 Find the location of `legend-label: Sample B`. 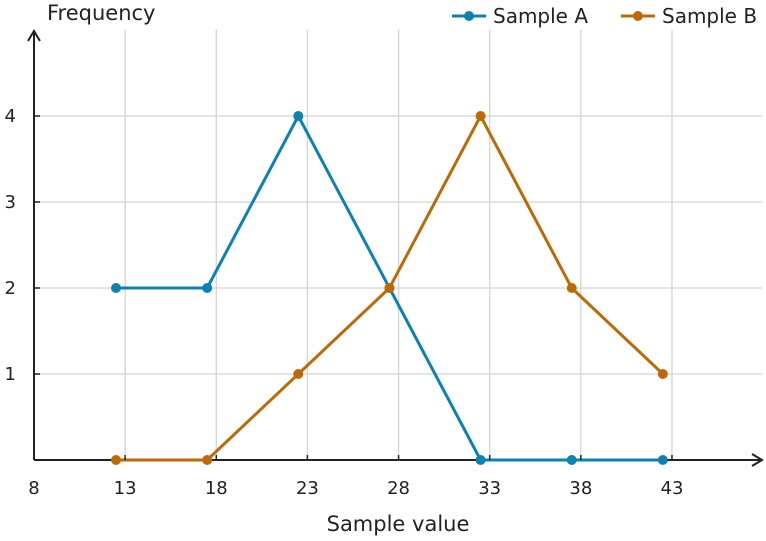

legend-label: Sample B is located at coordinates (709, 16).